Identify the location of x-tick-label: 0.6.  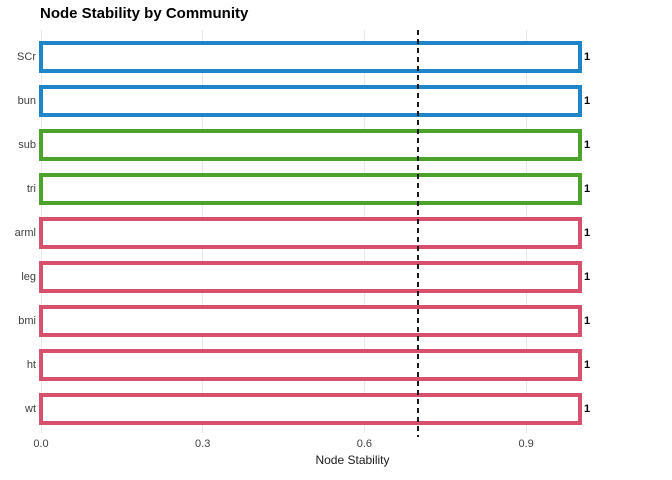
(364, 444).